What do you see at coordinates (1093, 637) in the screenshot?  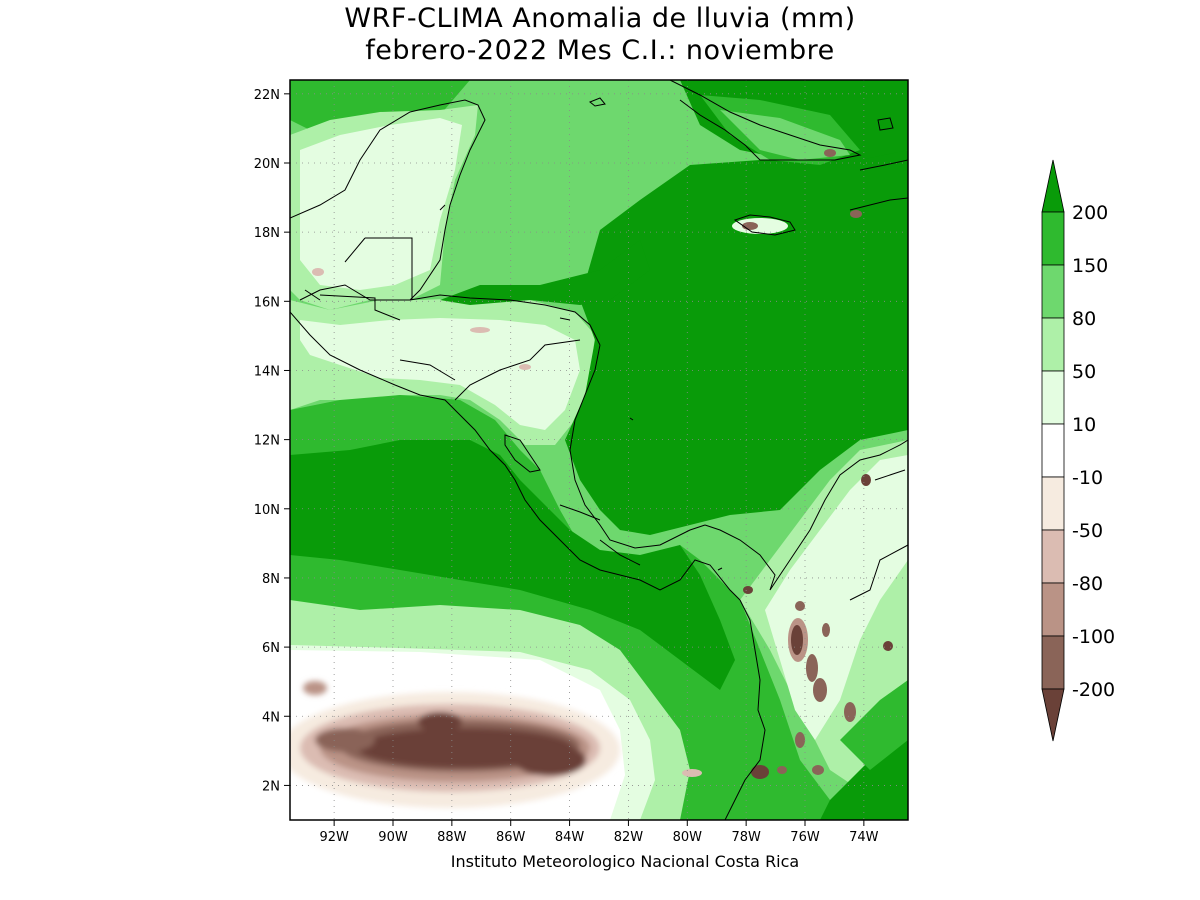 I see `colorbar-label: -100` at bounding box center [1093, 637].